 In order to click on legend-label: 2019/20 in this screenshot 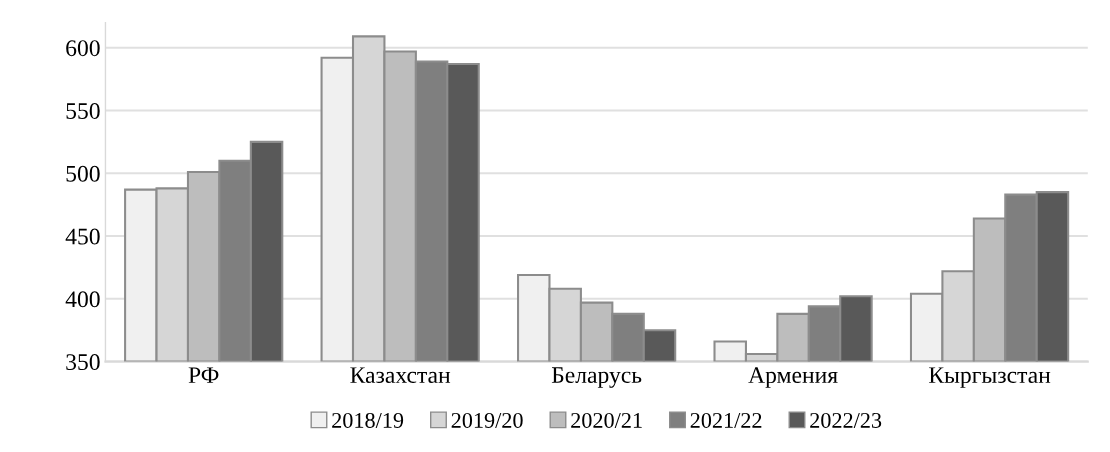, I will do `click(487, 420)`.